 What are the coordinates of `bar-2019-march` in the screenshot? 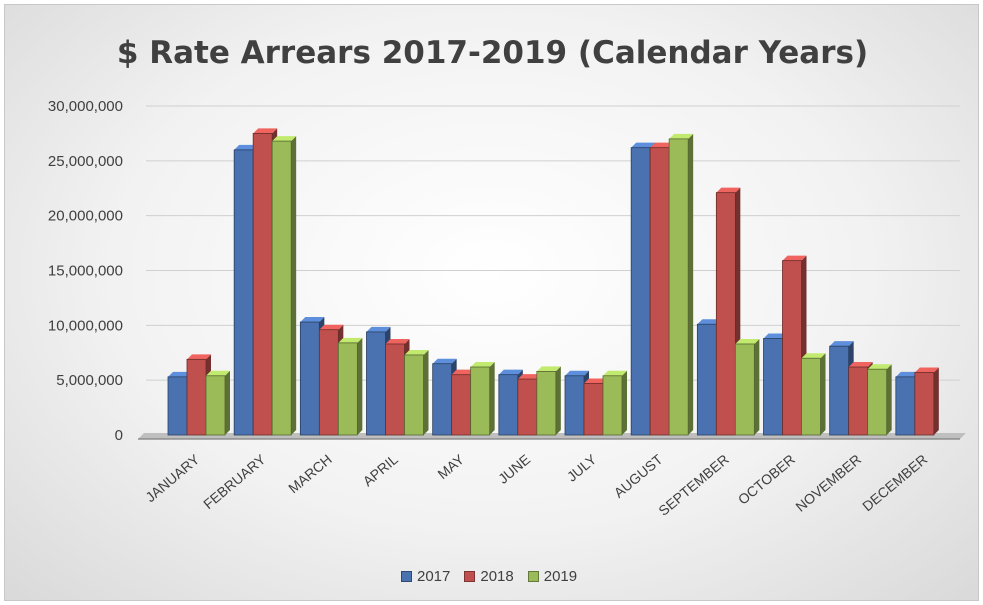 It's located at (347, 389).